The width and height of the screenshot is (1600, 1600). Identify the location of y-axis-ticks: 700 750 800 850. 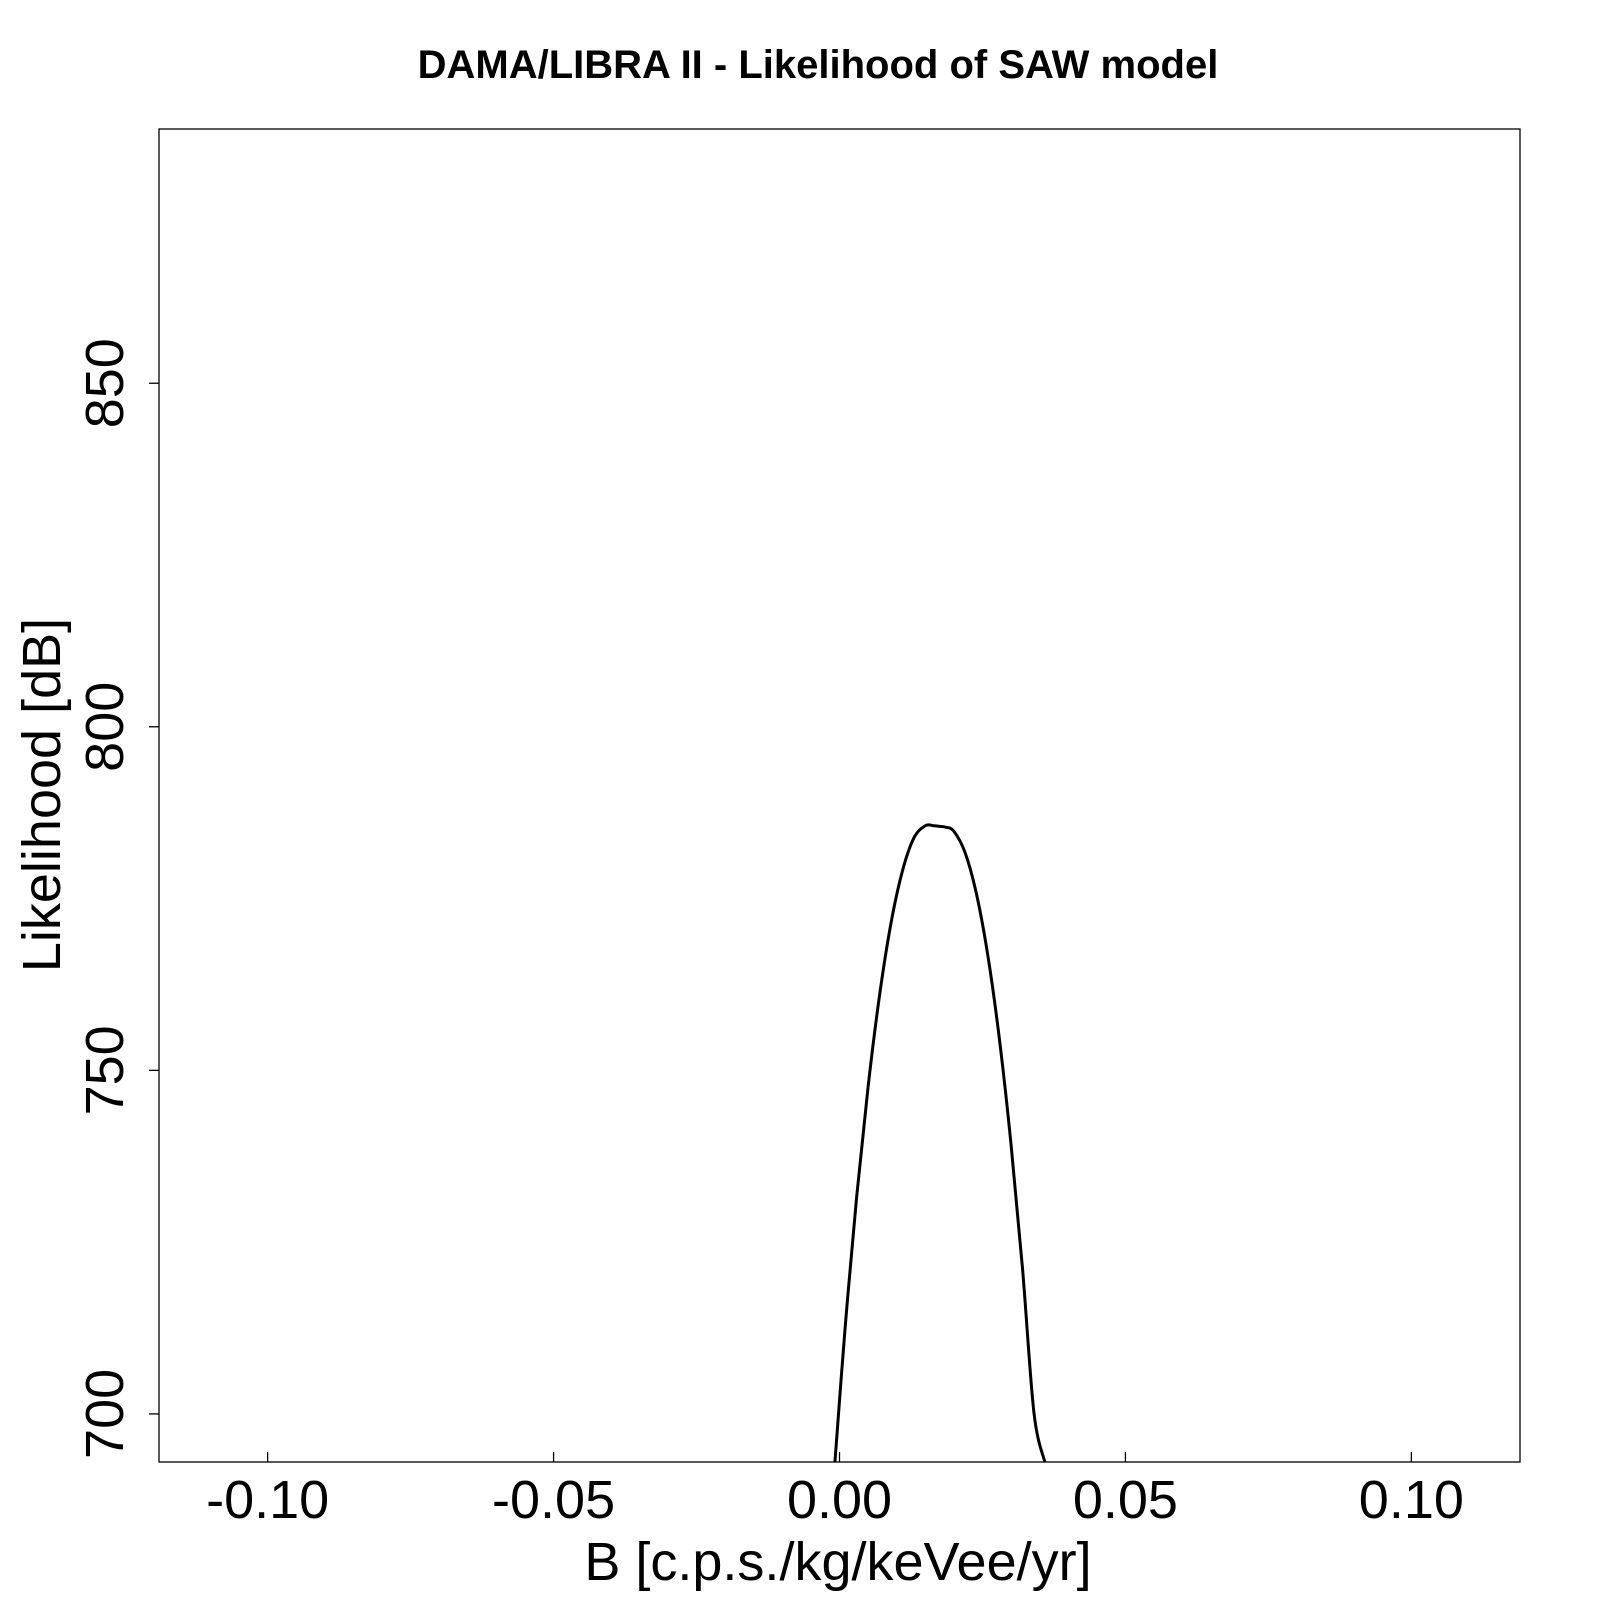
(117, 898).